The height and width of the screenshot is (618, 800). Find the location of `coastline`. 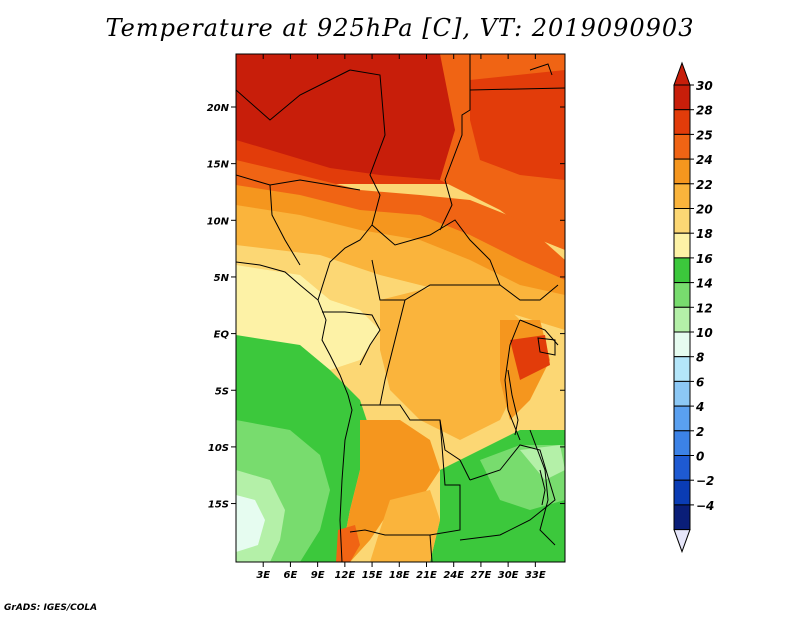

coastline is located at coordinates (294, 411).